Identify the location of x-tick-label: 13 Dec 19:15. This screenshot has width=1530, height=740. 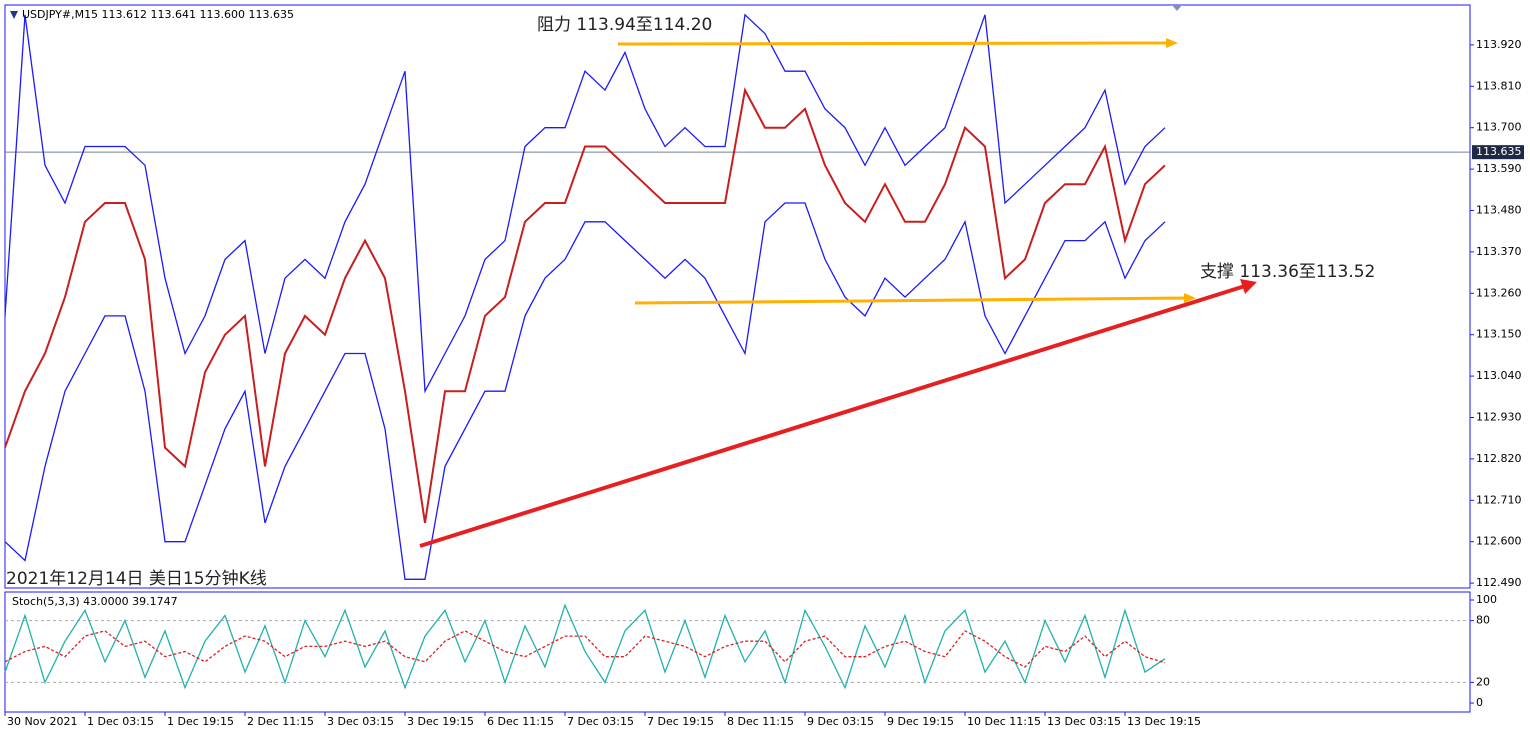
(1164, 721).